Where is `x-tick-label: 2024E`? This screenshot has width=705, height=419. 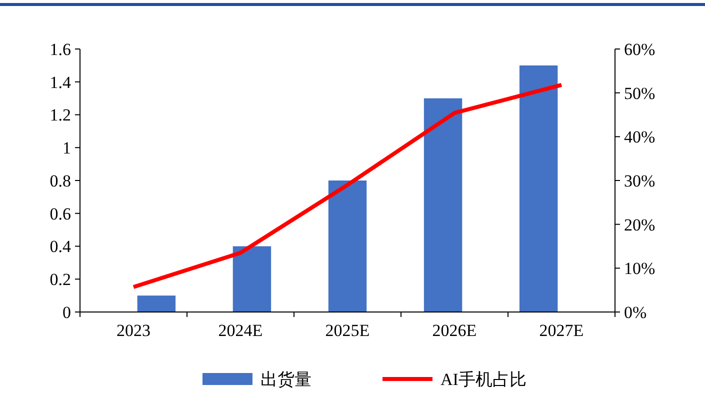 x-tick-label: 2024E is located at coordinates (240, 330).